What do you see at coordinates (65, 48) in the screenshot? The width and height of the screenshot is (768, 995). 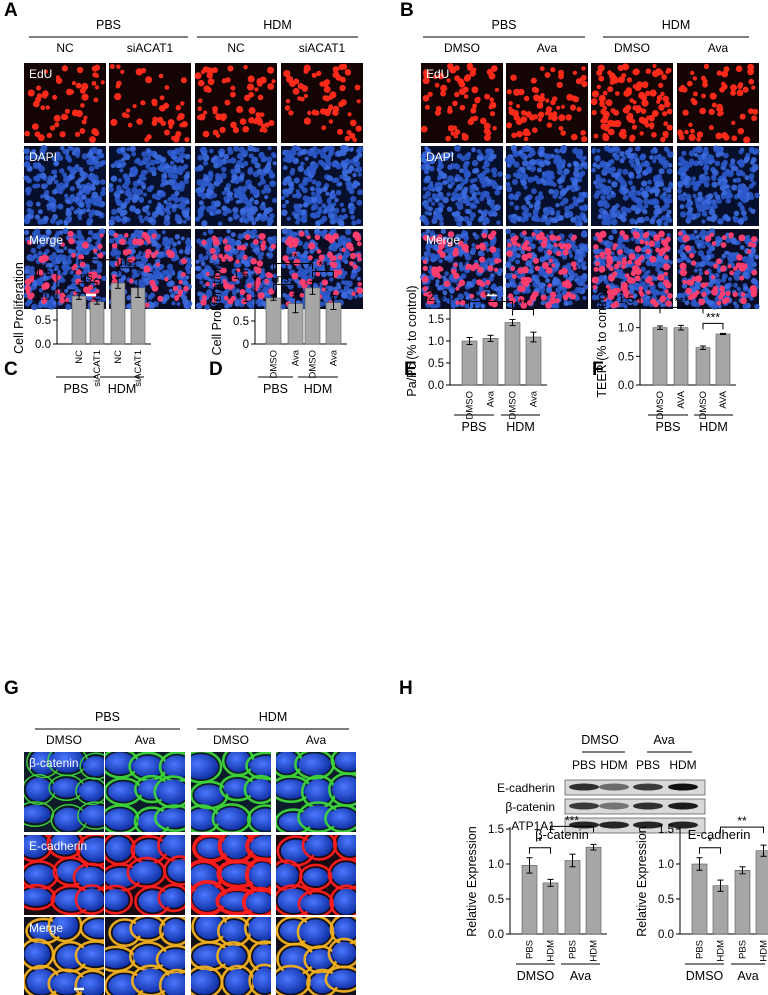 I see `column-label: NC` at bounding box center [65, 48].